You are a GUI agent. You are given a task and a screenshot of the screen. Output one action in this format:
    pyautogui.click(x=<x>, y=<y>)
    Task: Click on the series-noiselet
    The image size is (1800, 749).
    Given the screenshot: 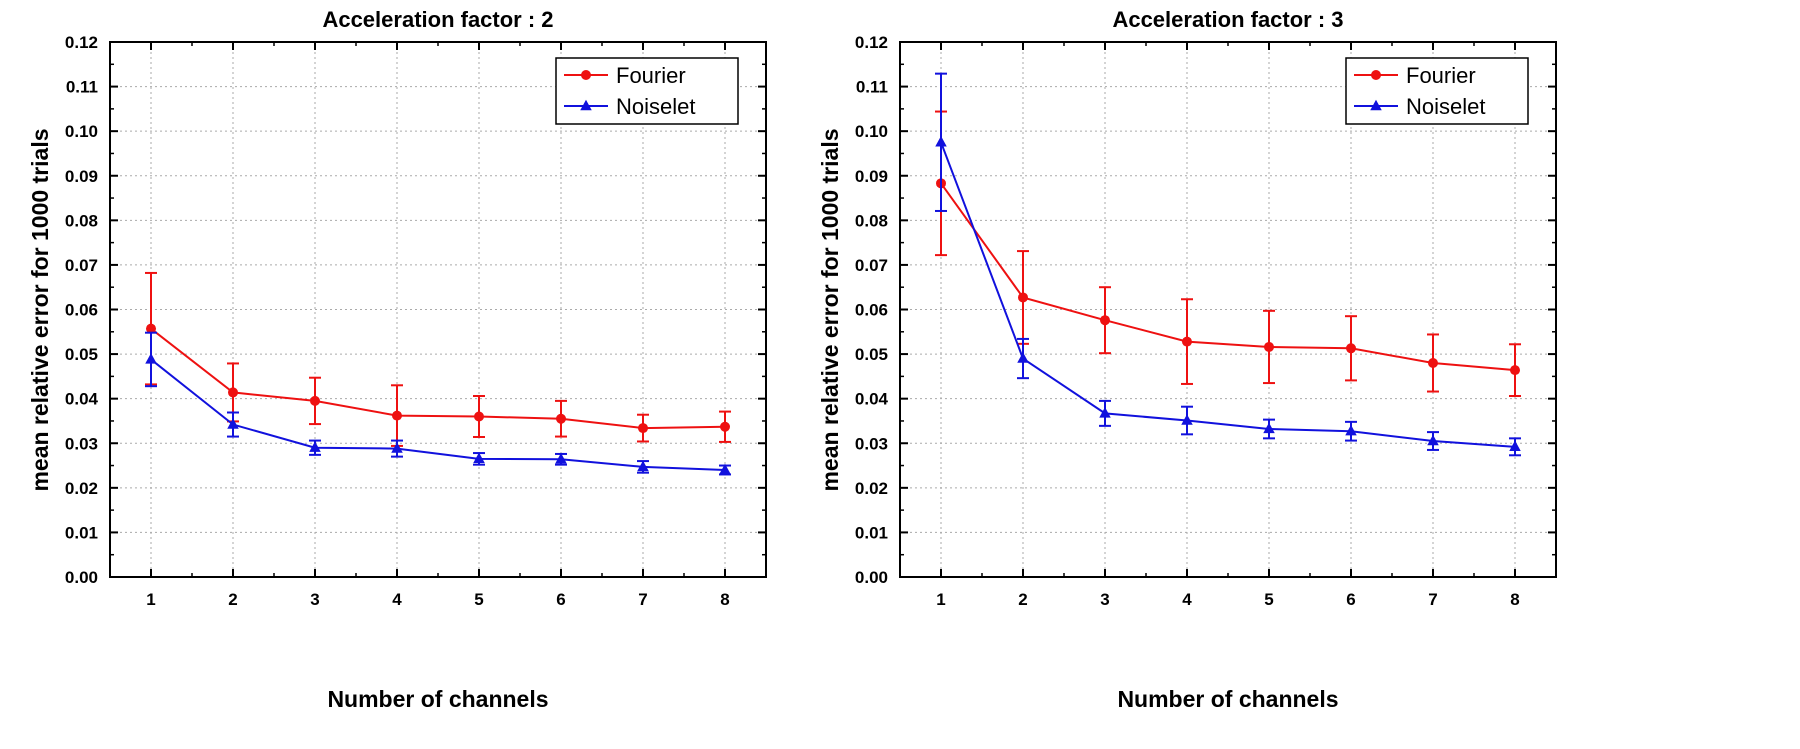 What is the action you would take?
    pyautogui.click(x=438, y=403)
    